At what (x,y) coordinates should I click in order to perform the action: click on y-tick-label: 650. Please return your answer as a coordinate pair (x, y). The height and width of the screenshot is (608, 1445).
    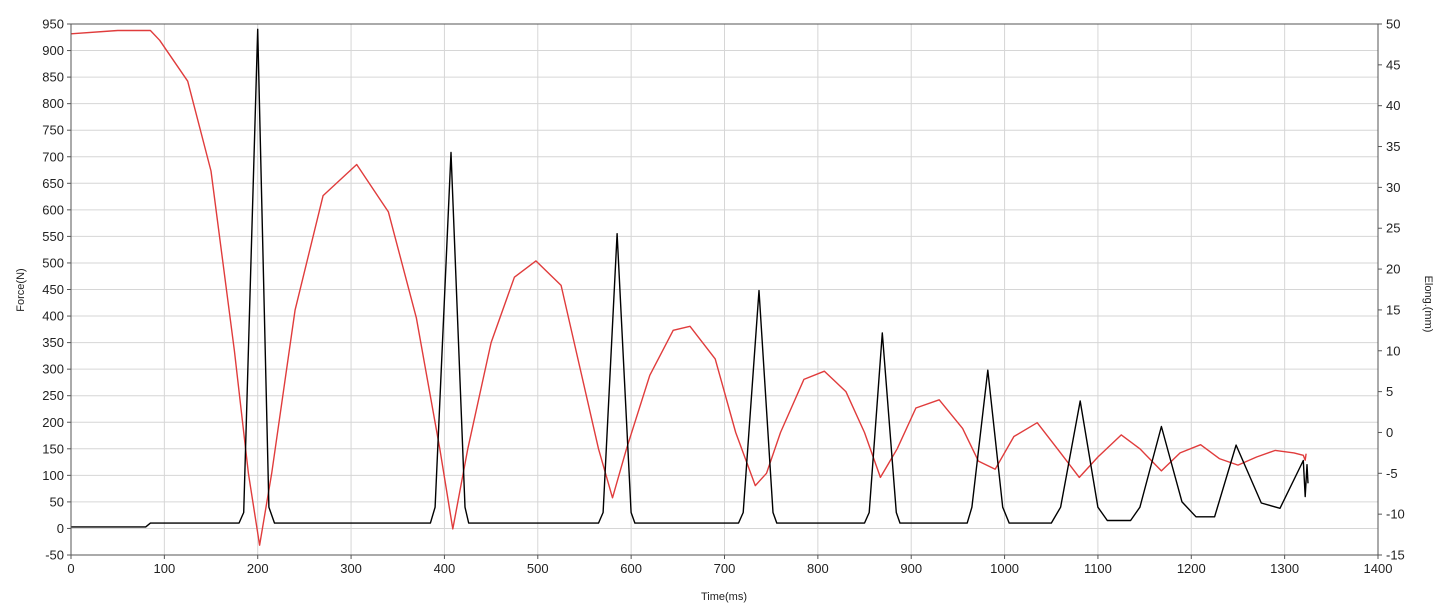
    Looking at the image, I should click on (53, 183).